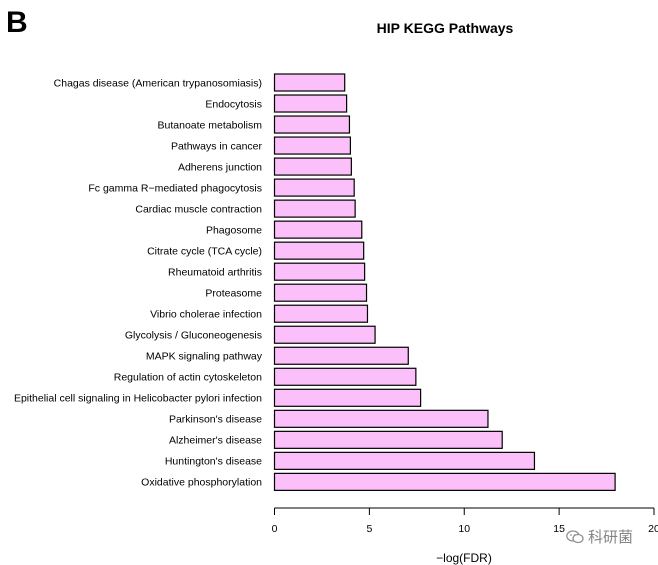 This screenshot has height=565, width=658. What do you see at coordinates (213, 462) in the screenshot?
I see `category-label: Huntington's disease` at bounding box center [213, 462].